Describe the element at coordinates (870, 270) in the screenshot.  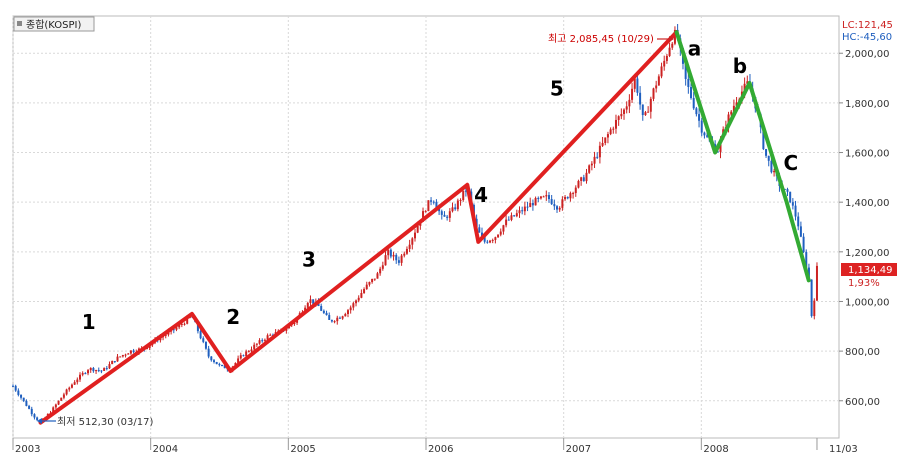
I see `current-price: 1,134,49` at that location.